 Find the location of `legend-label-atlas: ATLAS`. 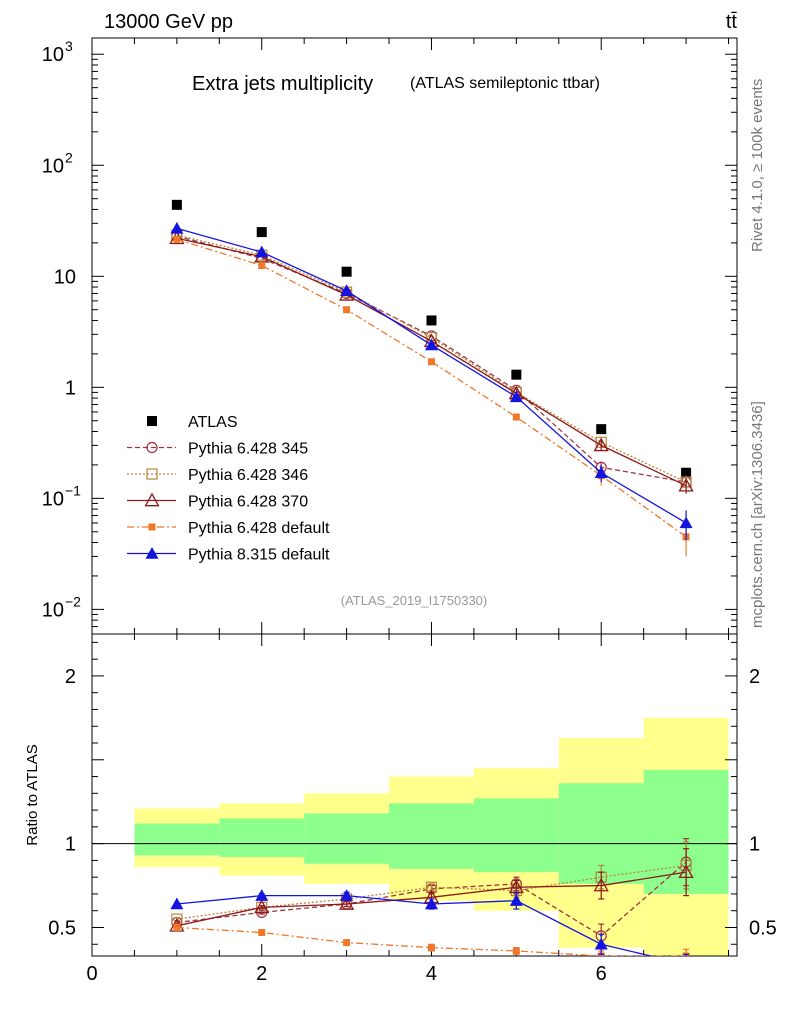

legend-label-atlas: ATLAS is located at coordinates (213, 422).